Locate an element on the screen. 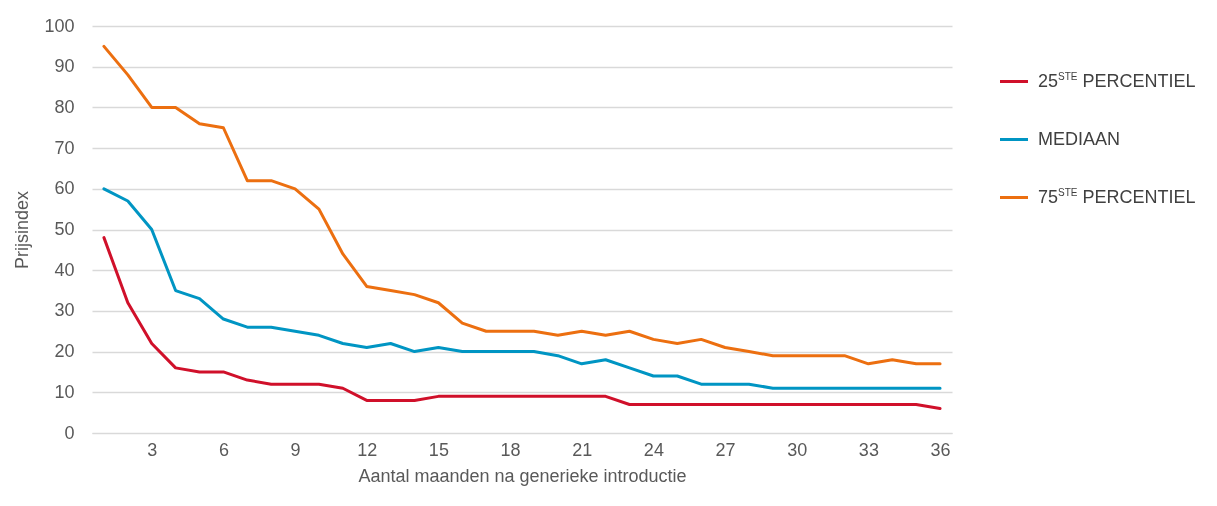 This screenshot has height=506, width=1217. y-tick-label: 40 is located at coordinates (64, 269).